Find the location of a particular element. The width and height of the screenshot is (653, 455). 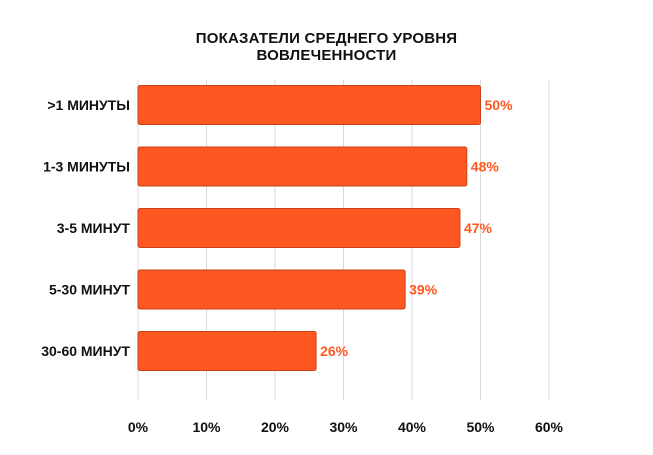

x-tick-label-6: 60% is located at coordinates (549, 427).